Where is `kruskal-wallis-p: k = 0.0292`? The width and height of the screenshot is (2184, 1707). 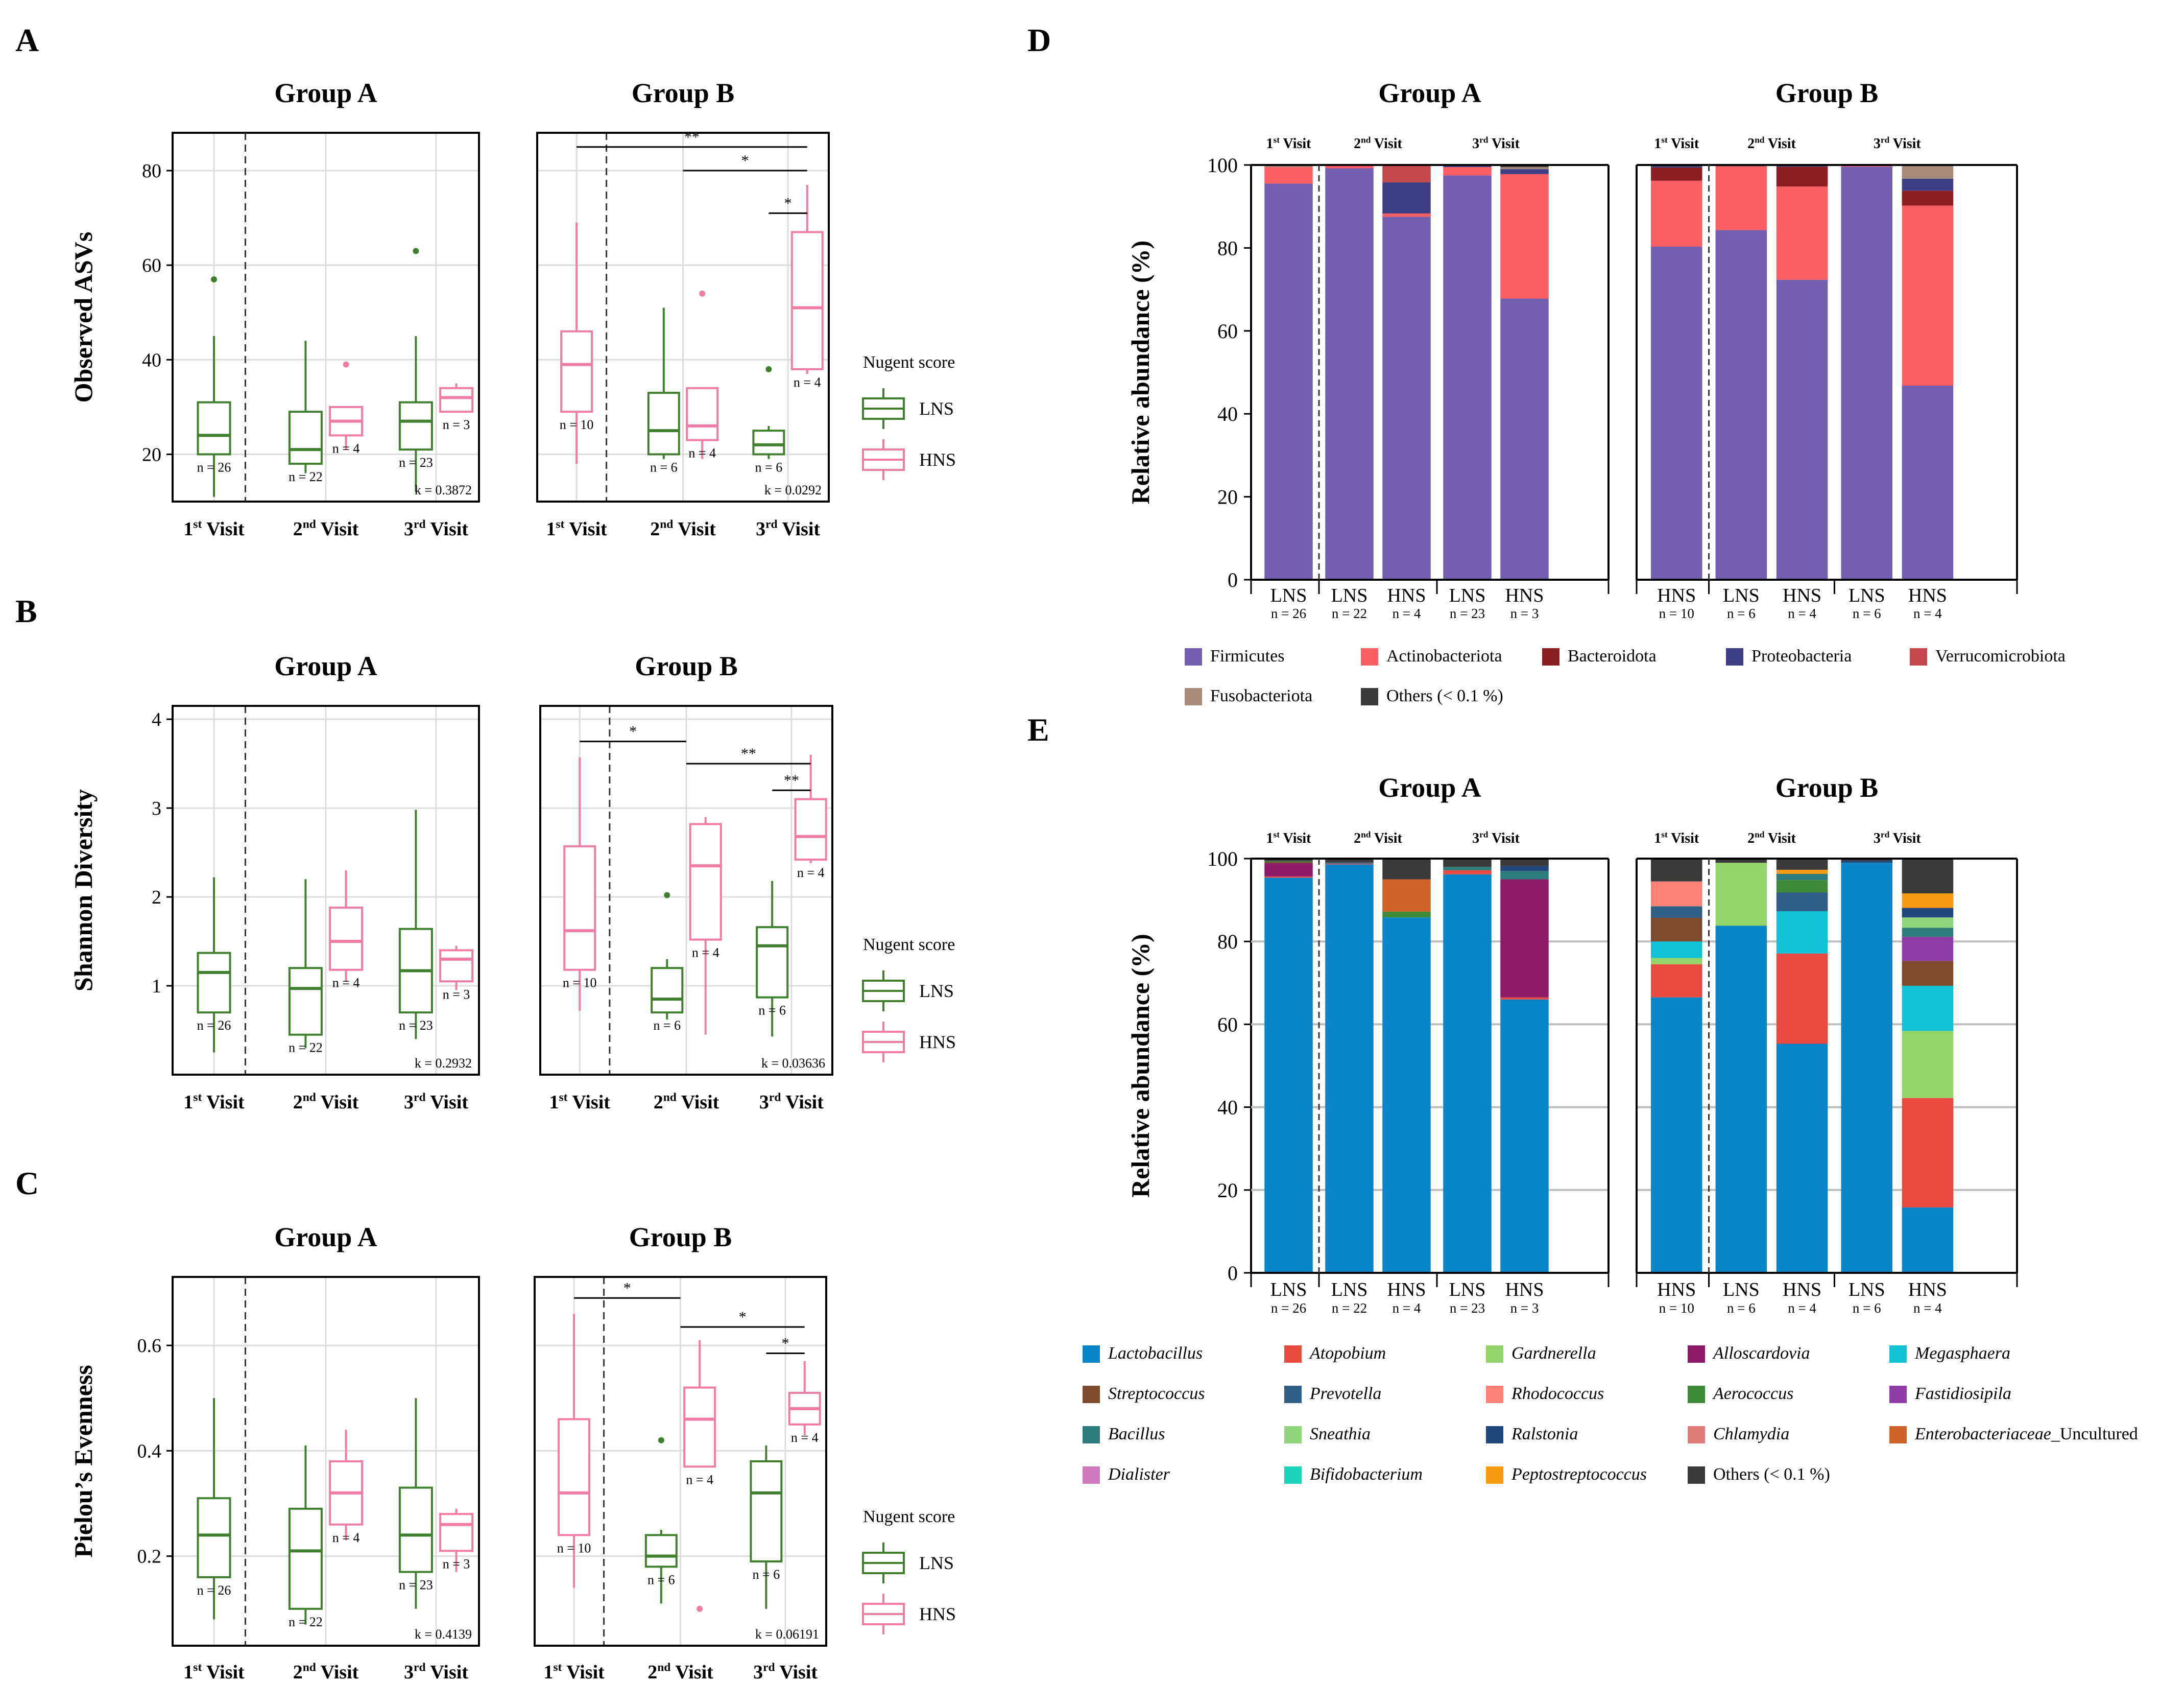 kruskal-wallis-p: k = 0.0292 is located at coordinates (793, 490).